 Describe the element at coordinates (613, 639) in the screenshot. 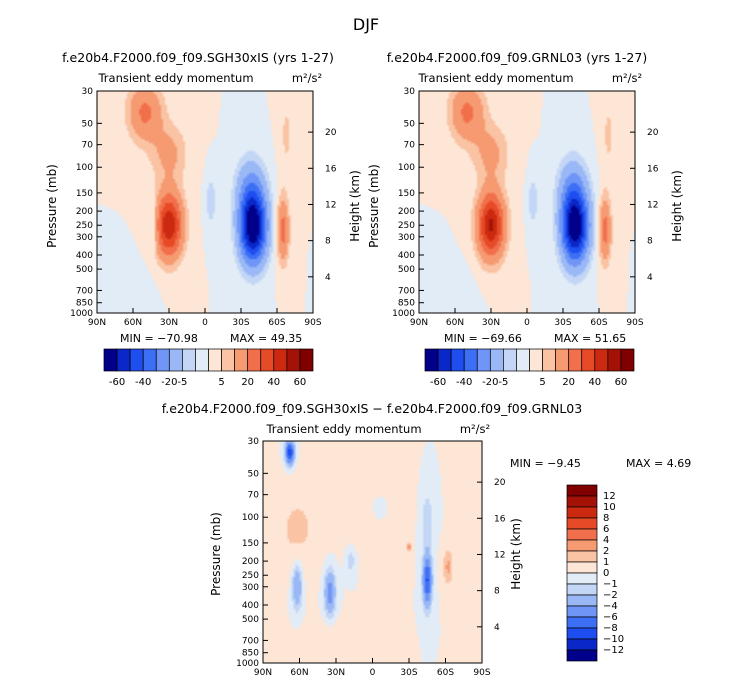

I see `colorbar-label: −10` at that location.